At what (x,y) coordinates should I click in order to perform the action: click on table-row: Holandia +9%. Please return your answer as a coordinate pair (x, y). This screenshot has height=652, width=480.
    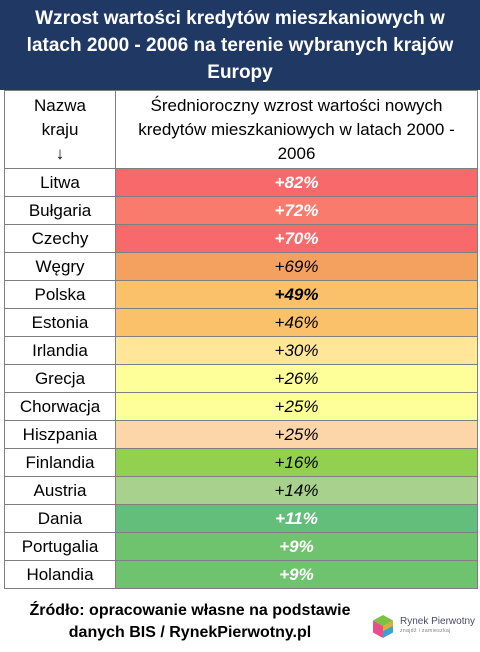
    Looking at the image, I should click on (241, 574).